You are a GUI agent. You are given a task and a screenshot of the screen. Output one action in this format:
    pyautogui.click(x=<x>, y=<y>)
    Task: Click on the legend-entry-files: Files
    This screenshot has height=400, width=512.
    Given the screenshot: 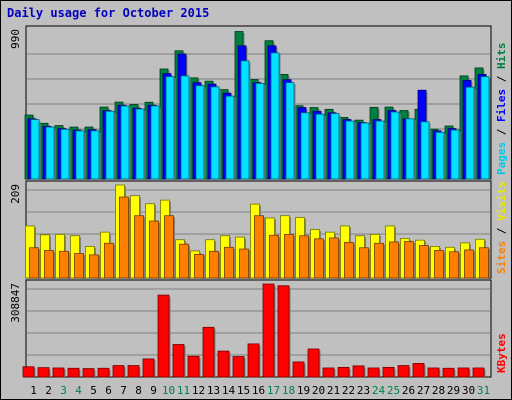 What is the action you would take?
    pyautogui.click(x=501, y=105)
    